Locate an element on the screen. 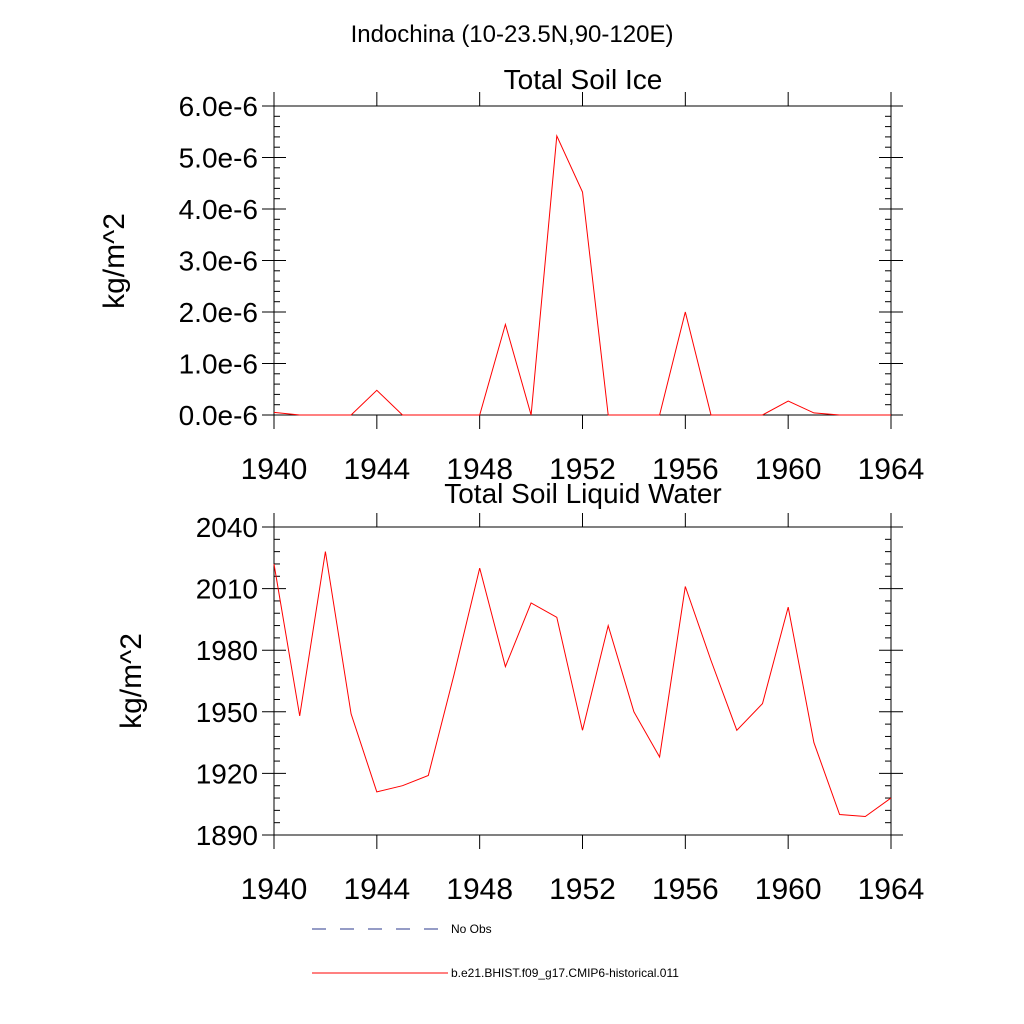  legend-label-model: b.e21.BHIST.f09_g17.CMIP6-historical.011 is located at coordinates (565, 973).